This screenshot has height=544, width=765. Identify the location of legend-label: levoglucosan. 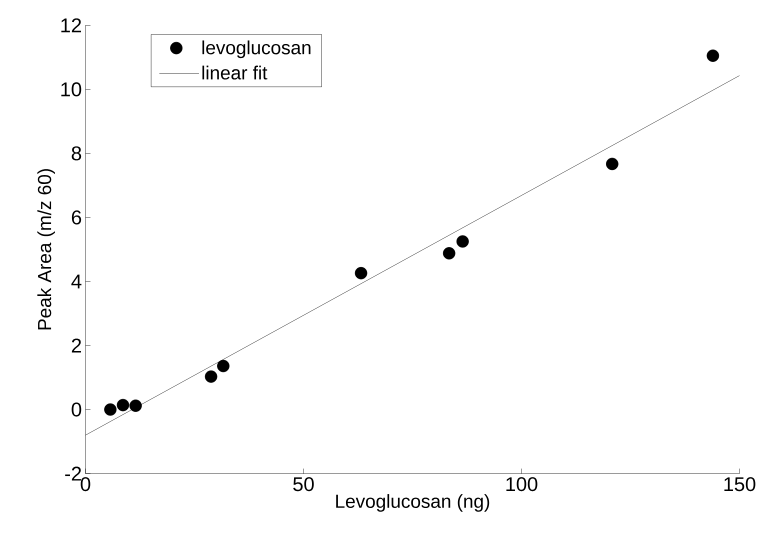
(256, 49).